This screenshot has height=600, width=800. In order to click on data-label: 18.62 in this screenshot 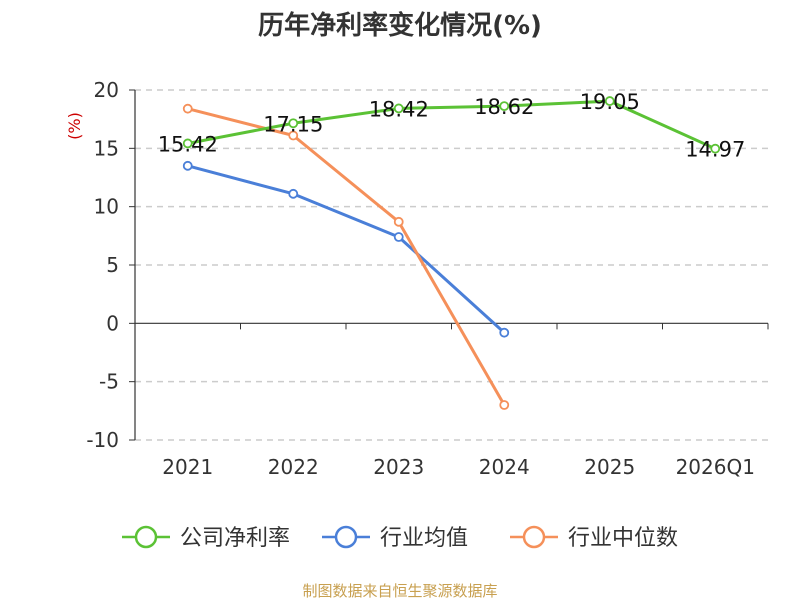, I will do `click(504, 107)`.